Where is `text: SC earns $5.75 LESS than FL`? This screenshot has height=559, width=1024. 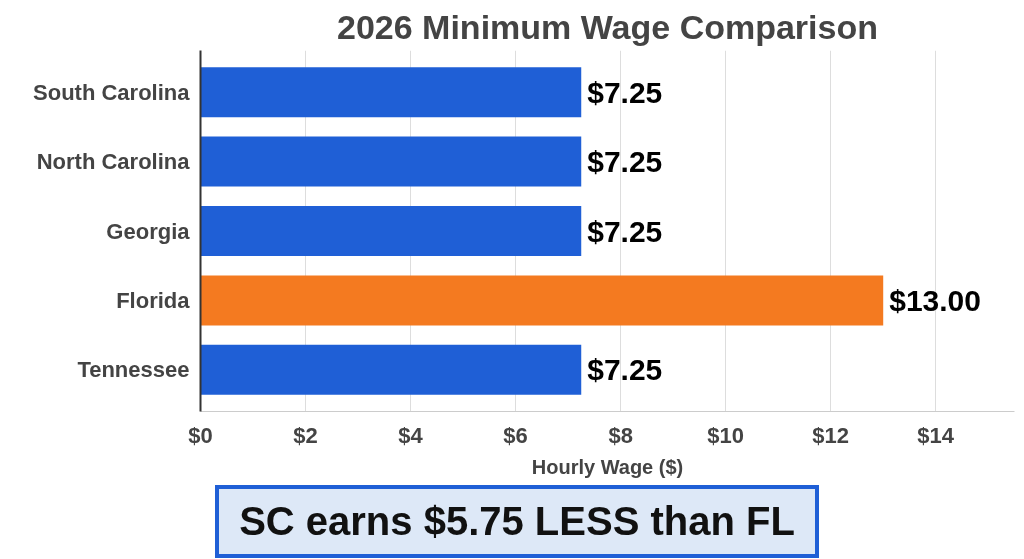 text: SC earns $5.75 LESS than FL is located at coordinates (517, 522).